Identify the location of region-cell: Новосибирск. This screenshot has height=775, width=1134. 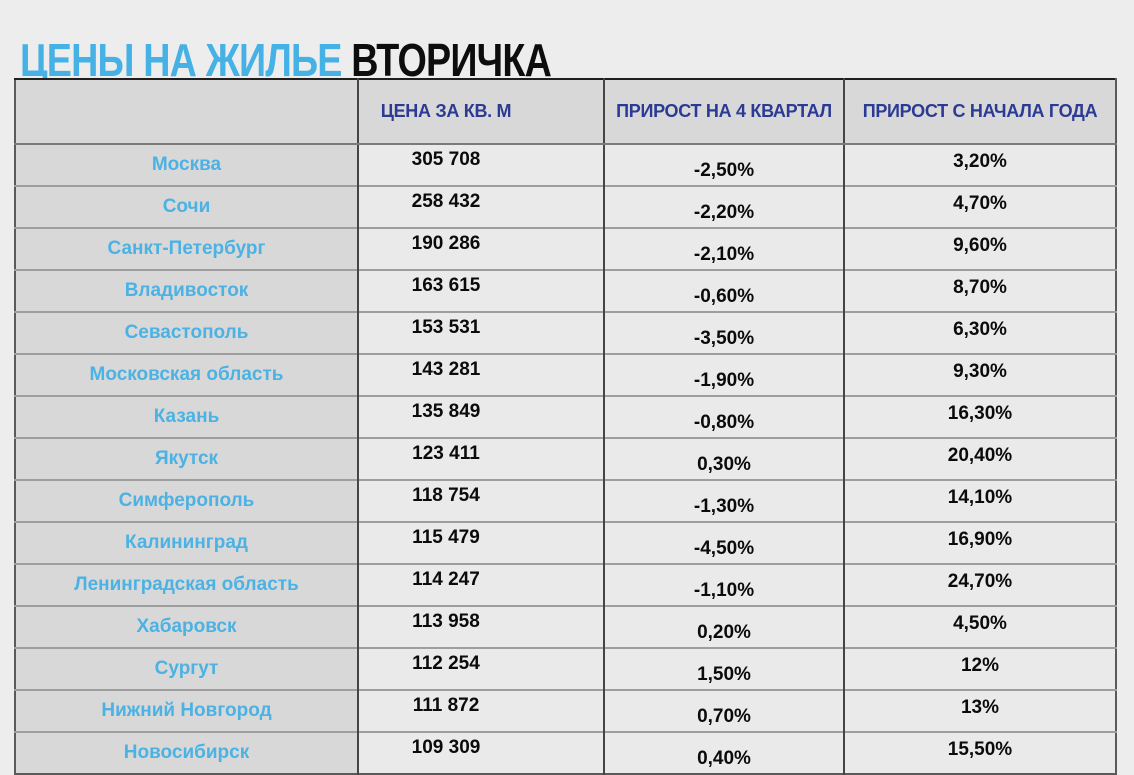
(186, 752).